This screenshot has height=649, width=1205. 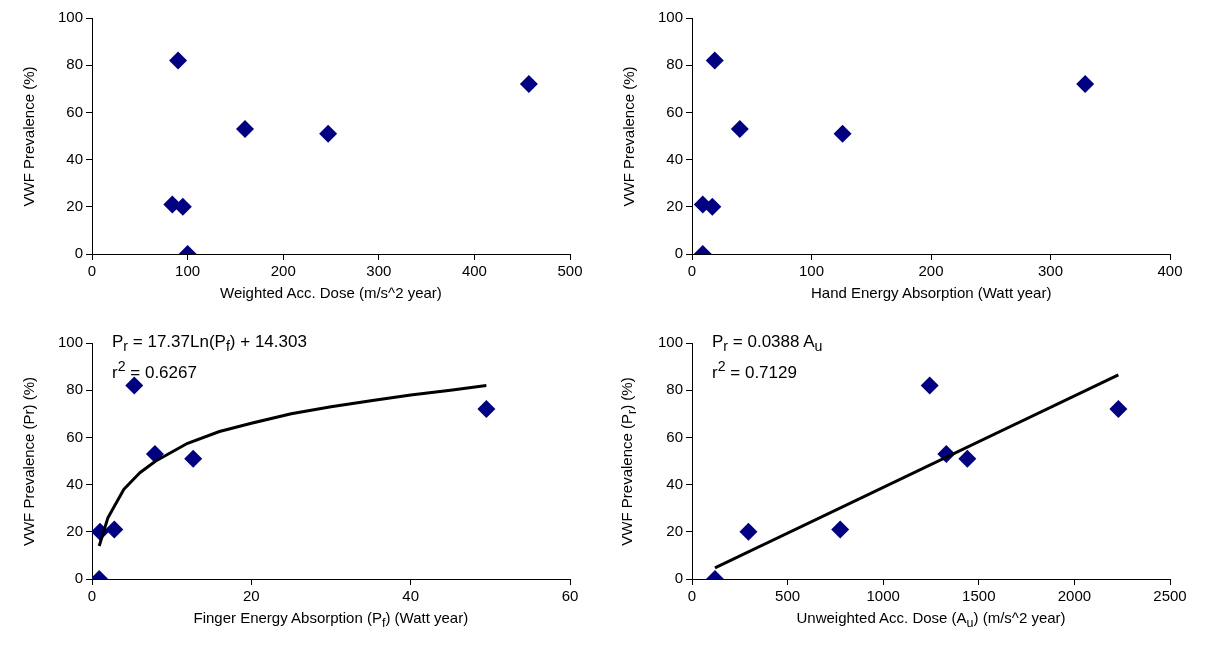 What do you see at coordinates (1074, 596) in the screenshot?
I see `x-tick-label: 2000` at bounding box center [1074, 596].